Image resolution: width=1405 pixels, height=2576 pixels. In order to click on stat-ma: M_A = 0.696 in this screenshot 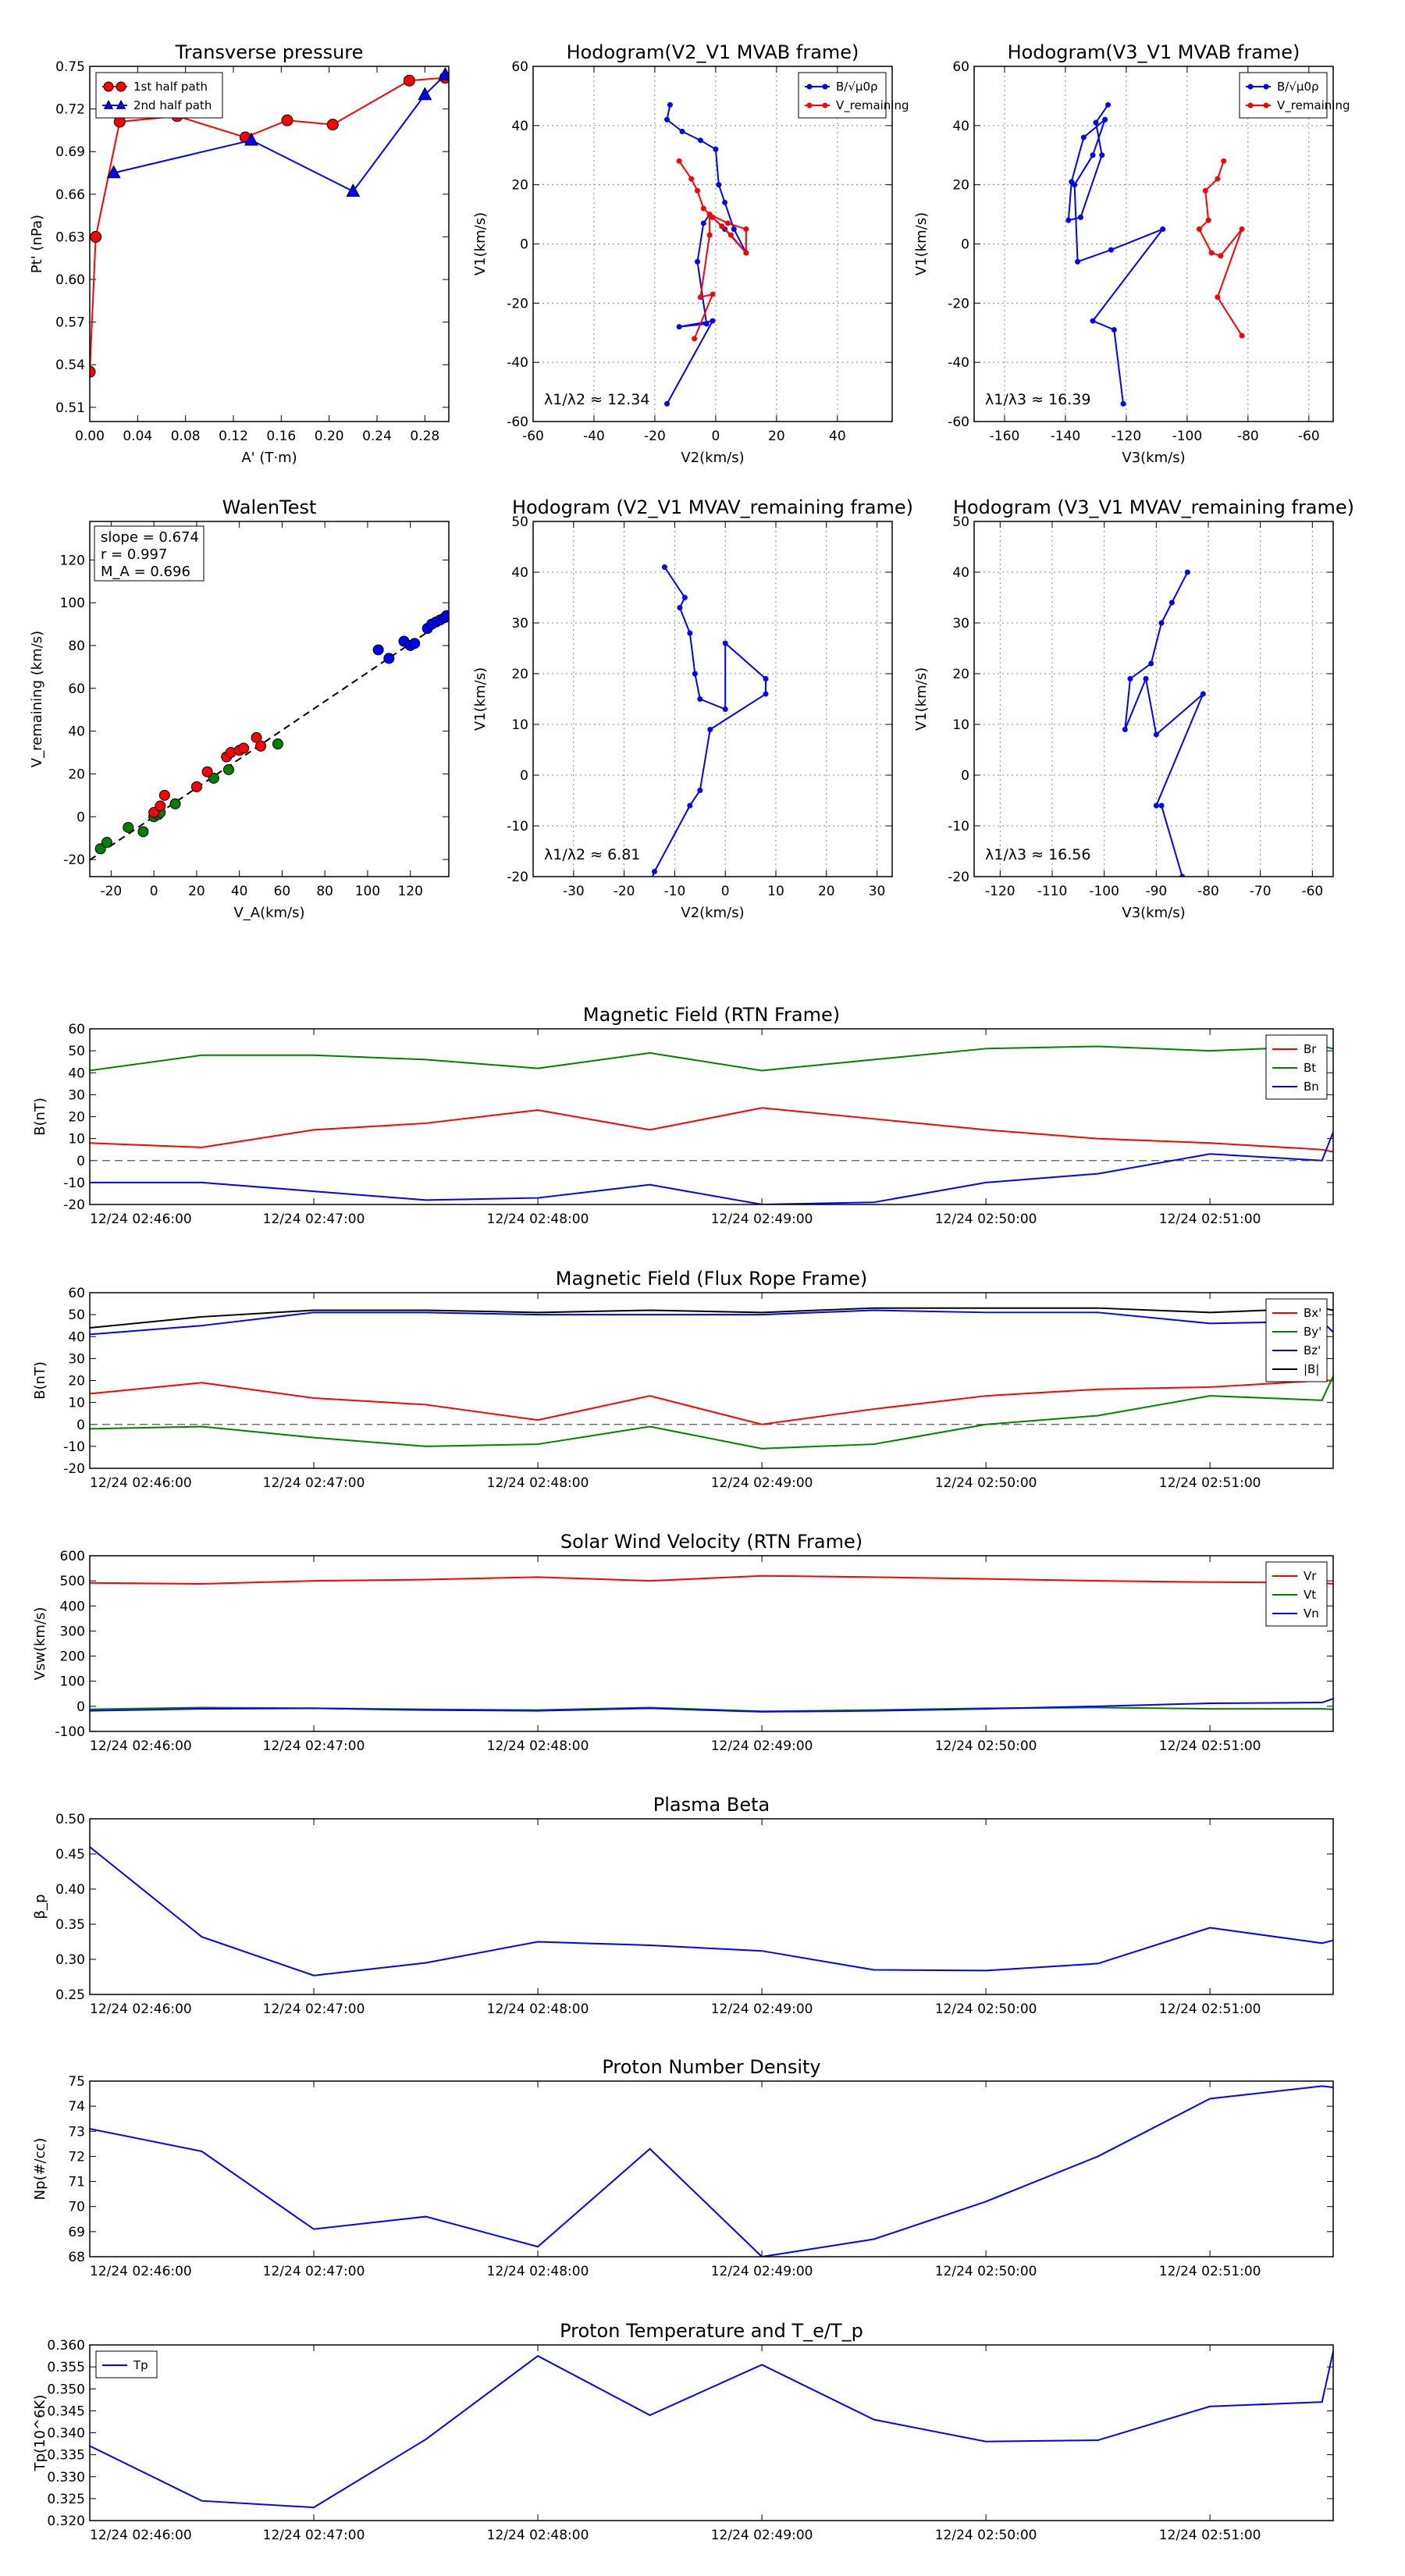, I will do `click(145, 572)`.